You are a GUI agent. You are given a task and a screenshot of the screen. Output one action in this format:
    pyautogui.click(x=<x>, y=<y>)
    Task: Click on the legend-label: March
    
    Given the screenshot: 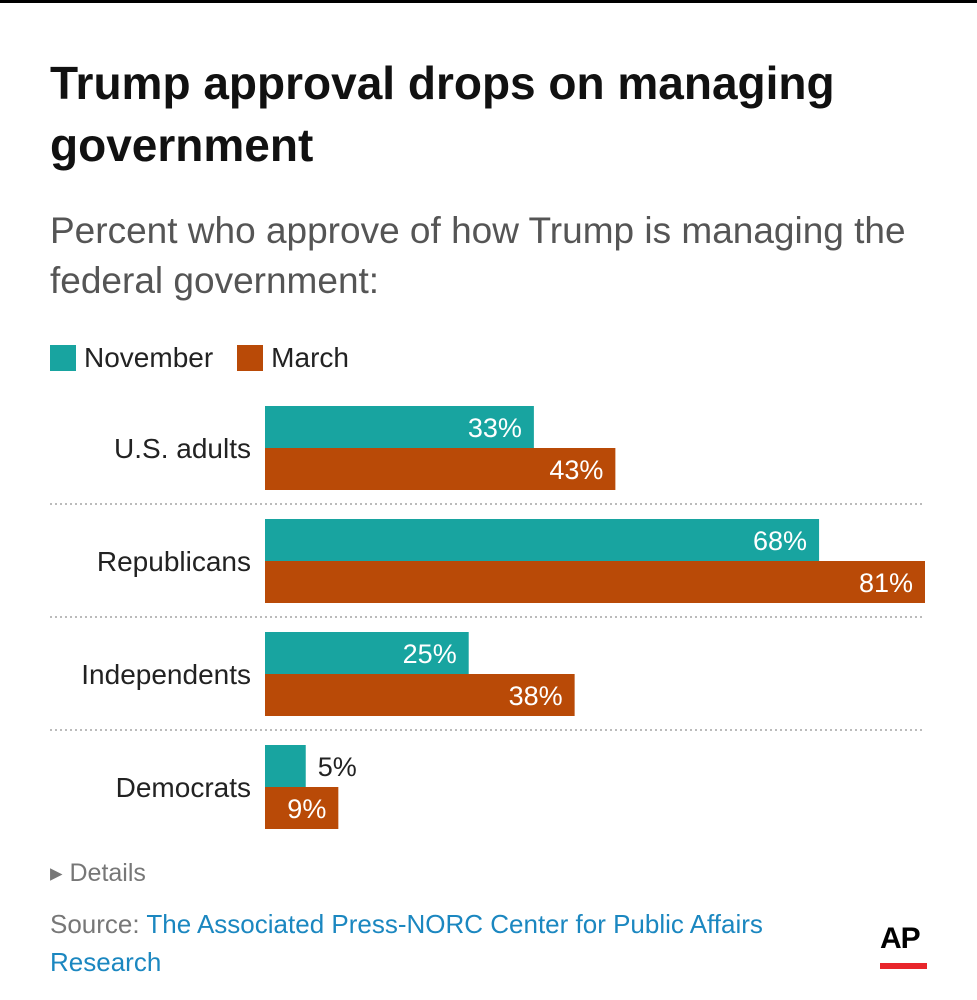 What is the action you would take?
    pyautogui.click(x=310, y=357)
    